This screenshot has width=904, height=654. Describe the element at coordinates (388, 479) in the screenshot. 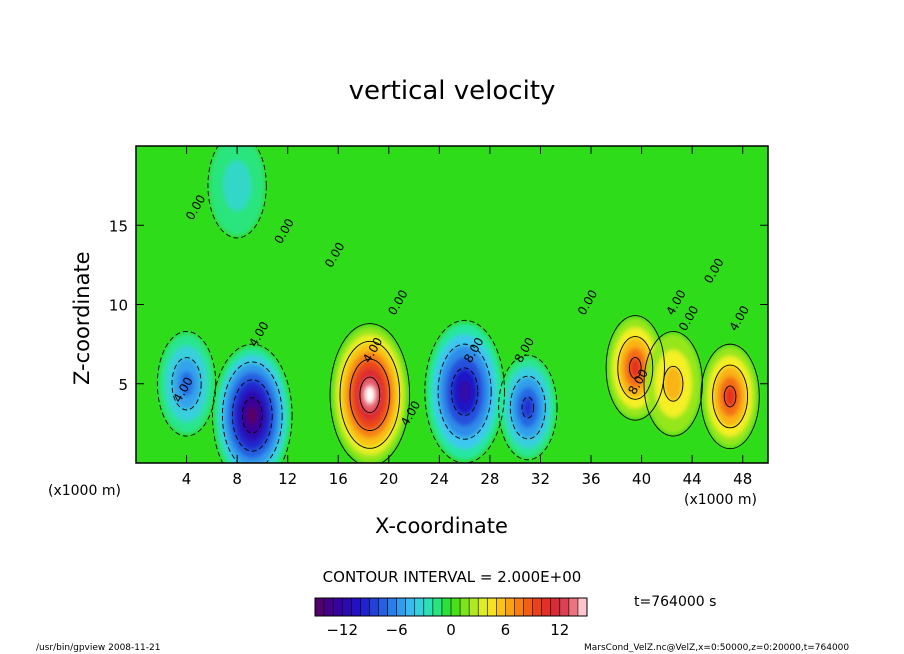

I see `x-tick-label: 20` at that location.